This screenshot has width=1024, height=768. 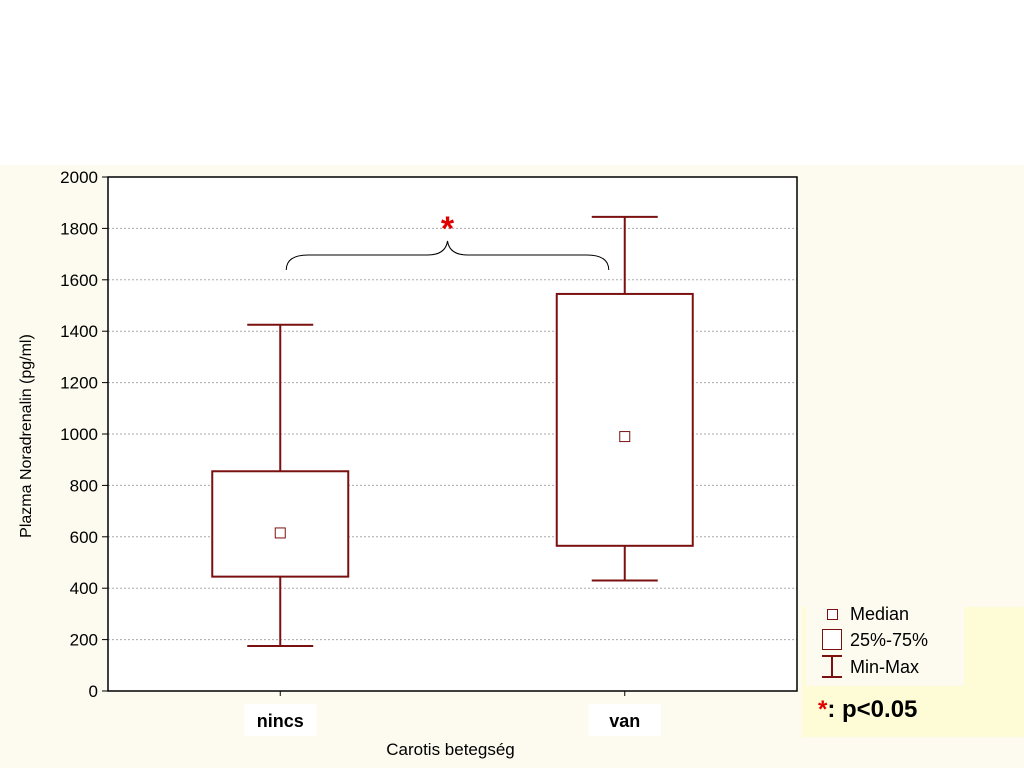 I want to click on asterisk-icon: *, so click(x=823, y=709).